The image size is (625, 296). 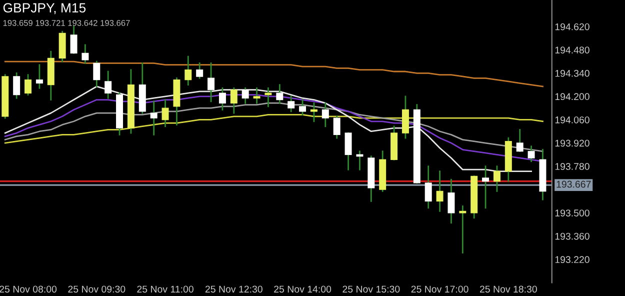 I want to click on x-tick-label: 25 Nov 08:00, so click(x=28, y=289).